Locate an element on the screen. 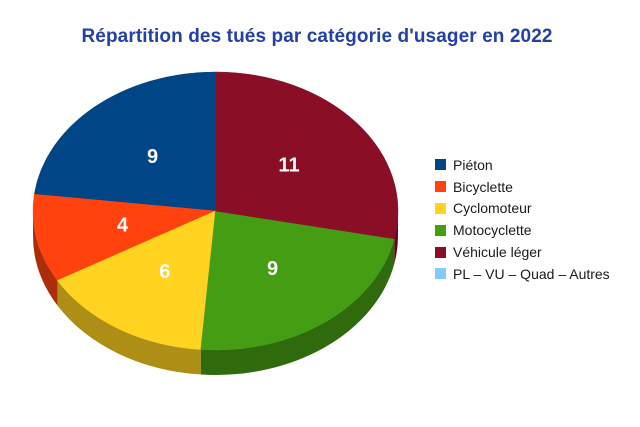  legend-item-3: Motocyclette is located at coordinates (522, 230).